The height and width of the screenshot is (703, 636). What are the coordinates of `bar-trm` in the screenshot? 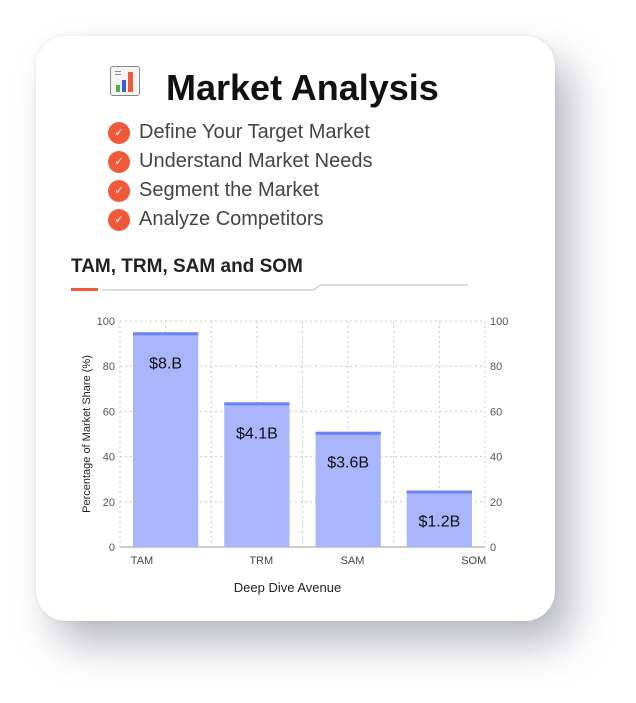 It's located at (257, 474).